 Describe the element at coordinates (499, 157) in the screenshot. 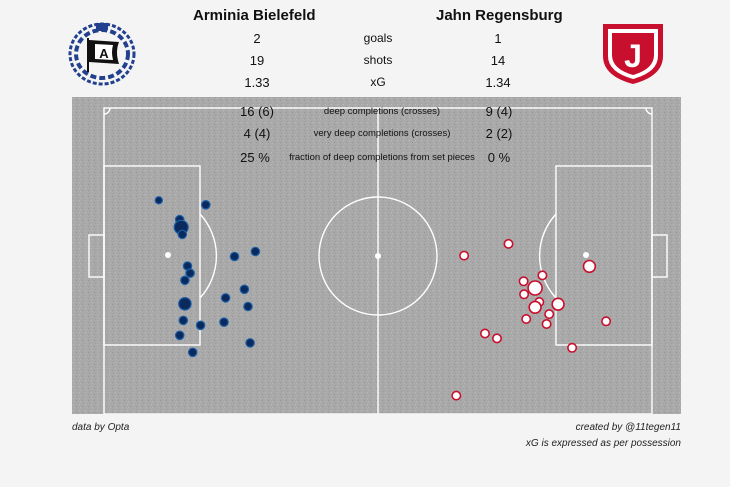

I see `away-set-piece-fraction: 0 %` at that location.